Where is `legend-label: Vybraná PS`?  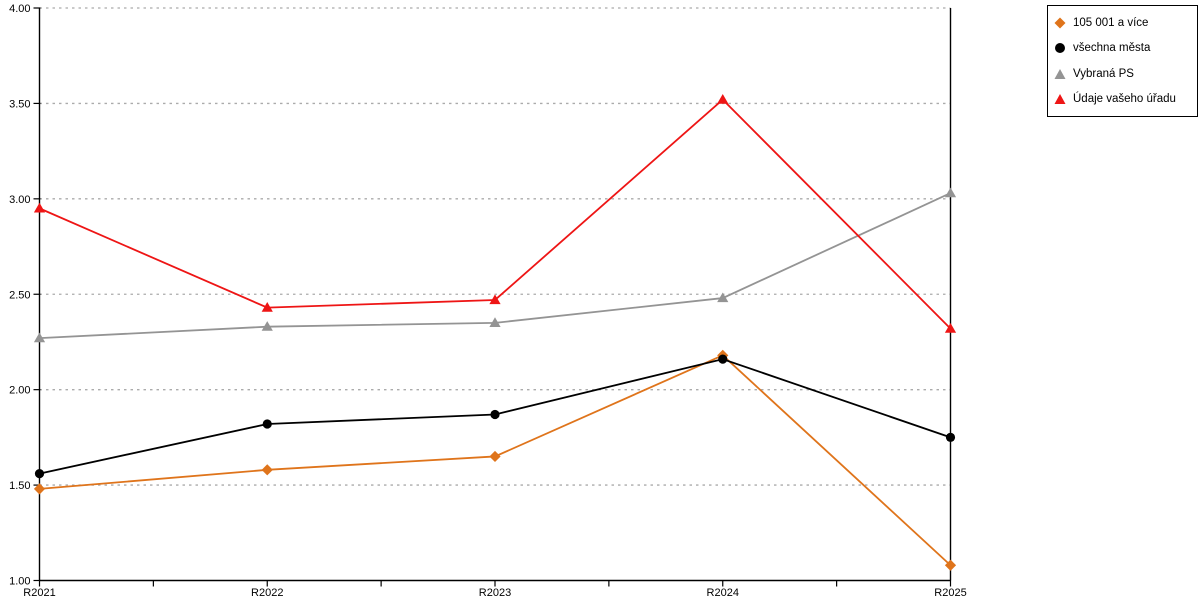
legend-label: Vybraná PS is located at coordinates (1103, 73).